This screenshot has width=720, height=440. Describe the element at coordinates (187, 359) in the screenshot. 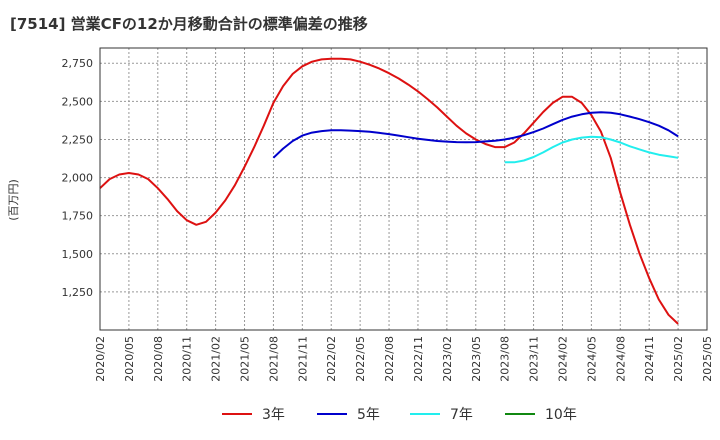

I see `x-tick-label: 2020/11` at that location.